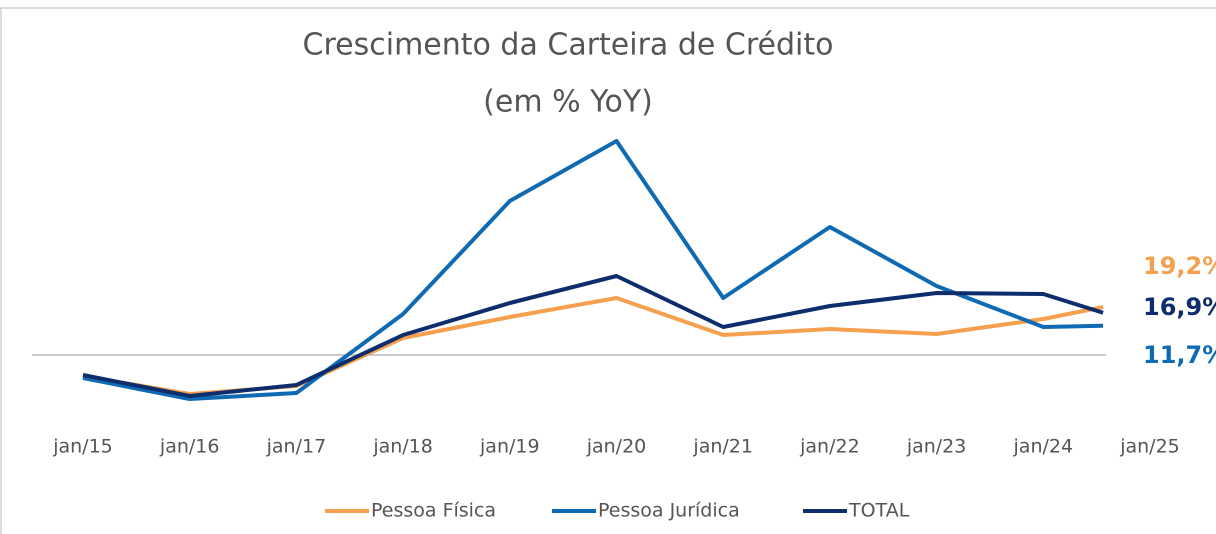 The width and height of the screenshot is (1216, 534). Describe the element at coordinates (1179, 307) in the screenshot. I see `value-label: 16,9%` at that location.